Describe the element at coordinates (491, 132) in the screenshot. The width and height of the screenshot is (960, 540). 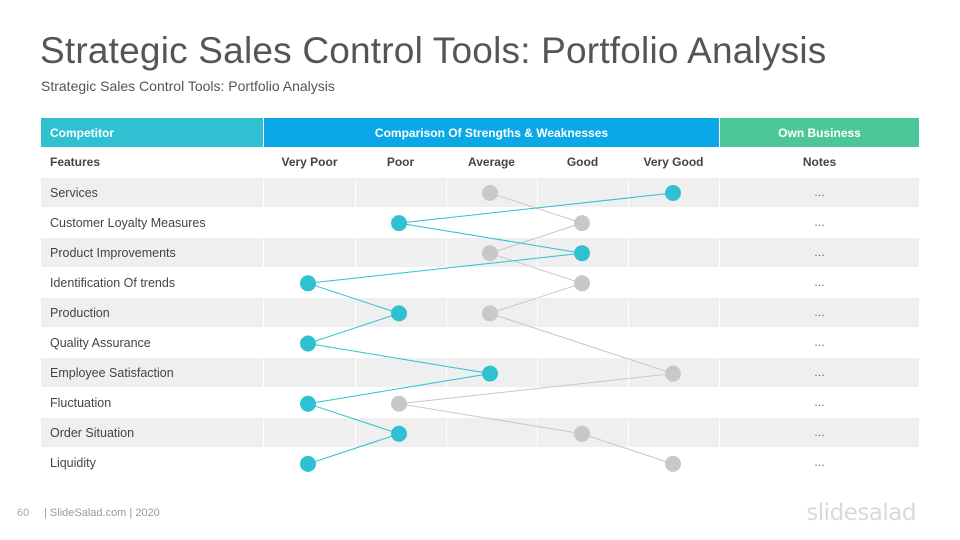
I see `header-comparison: Comparison Of Strengths & Weaknesses` at that location.